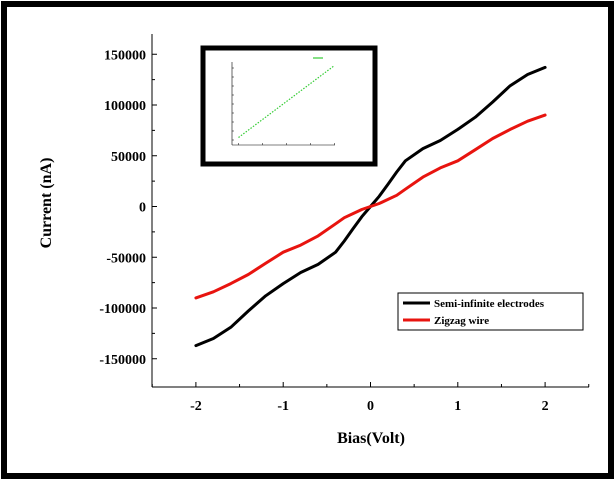  I want to click on legend-entry-zigzag: Zigzag wire, so click(446, 321).